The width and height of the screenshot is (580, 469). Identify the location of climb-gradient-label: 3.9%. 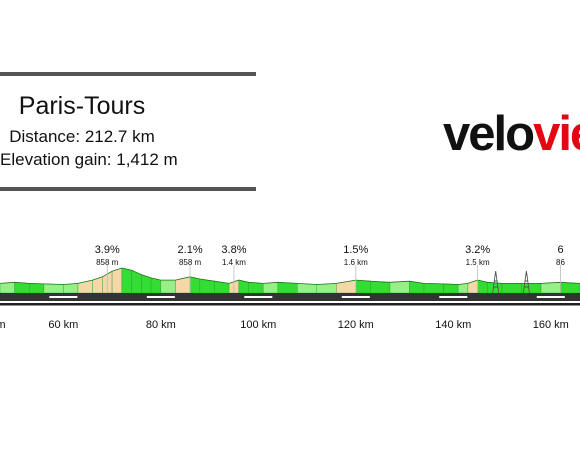
(107, 250).